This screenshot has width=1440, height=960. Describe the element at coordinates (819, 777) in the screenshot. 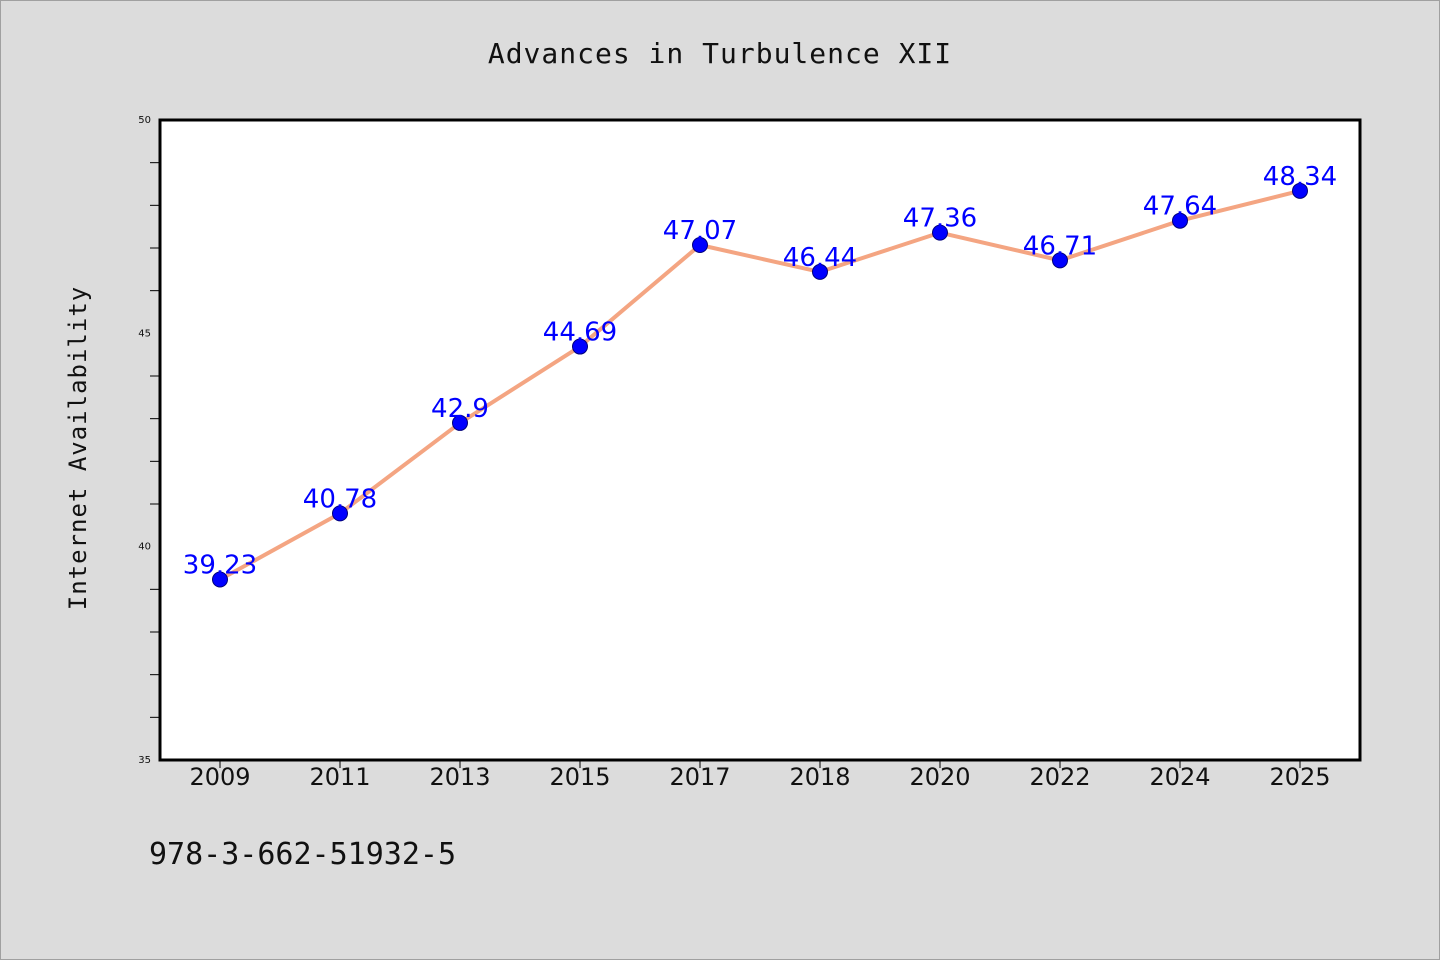

I see `x-tick-label: 2018` at that location.